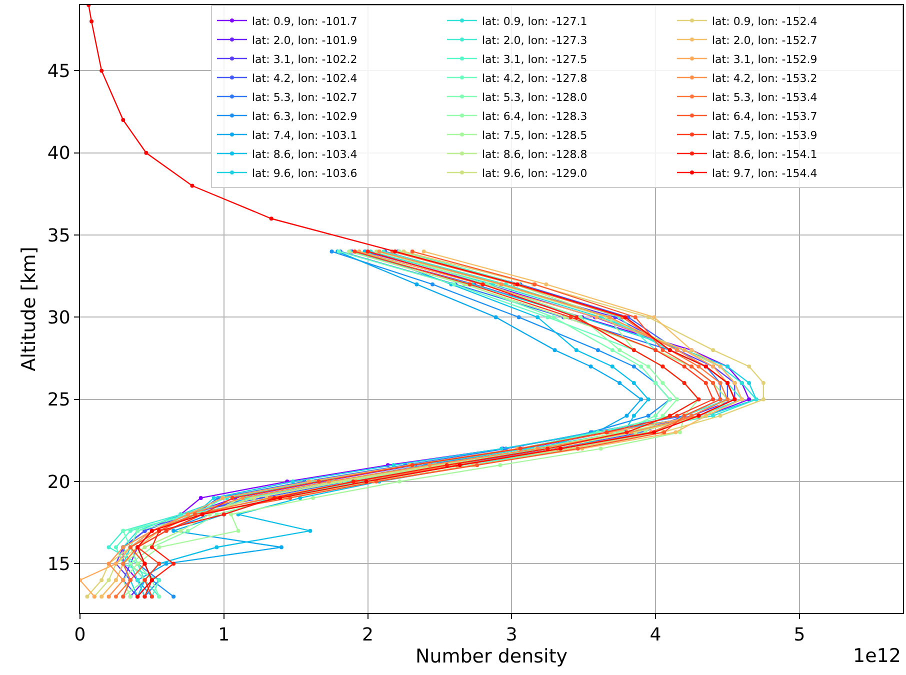 Image resolution: width=906 pixels, height=675 pixels. What do you see at coordinates (535, 97) in the screenshot?
I see `legend-label: lat: 5.3, lon: -128.0` at bounding box center [535, 97].